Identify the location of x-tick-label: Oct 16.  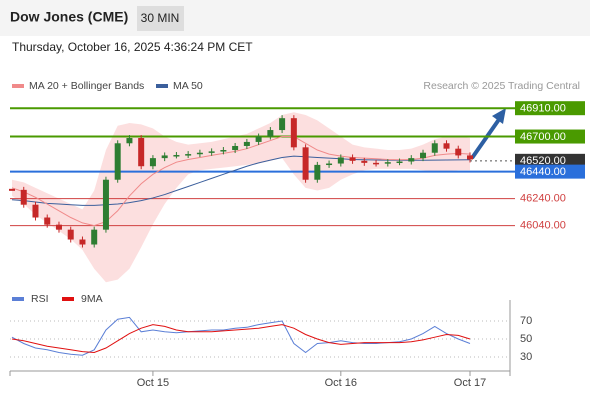
(341, 383).